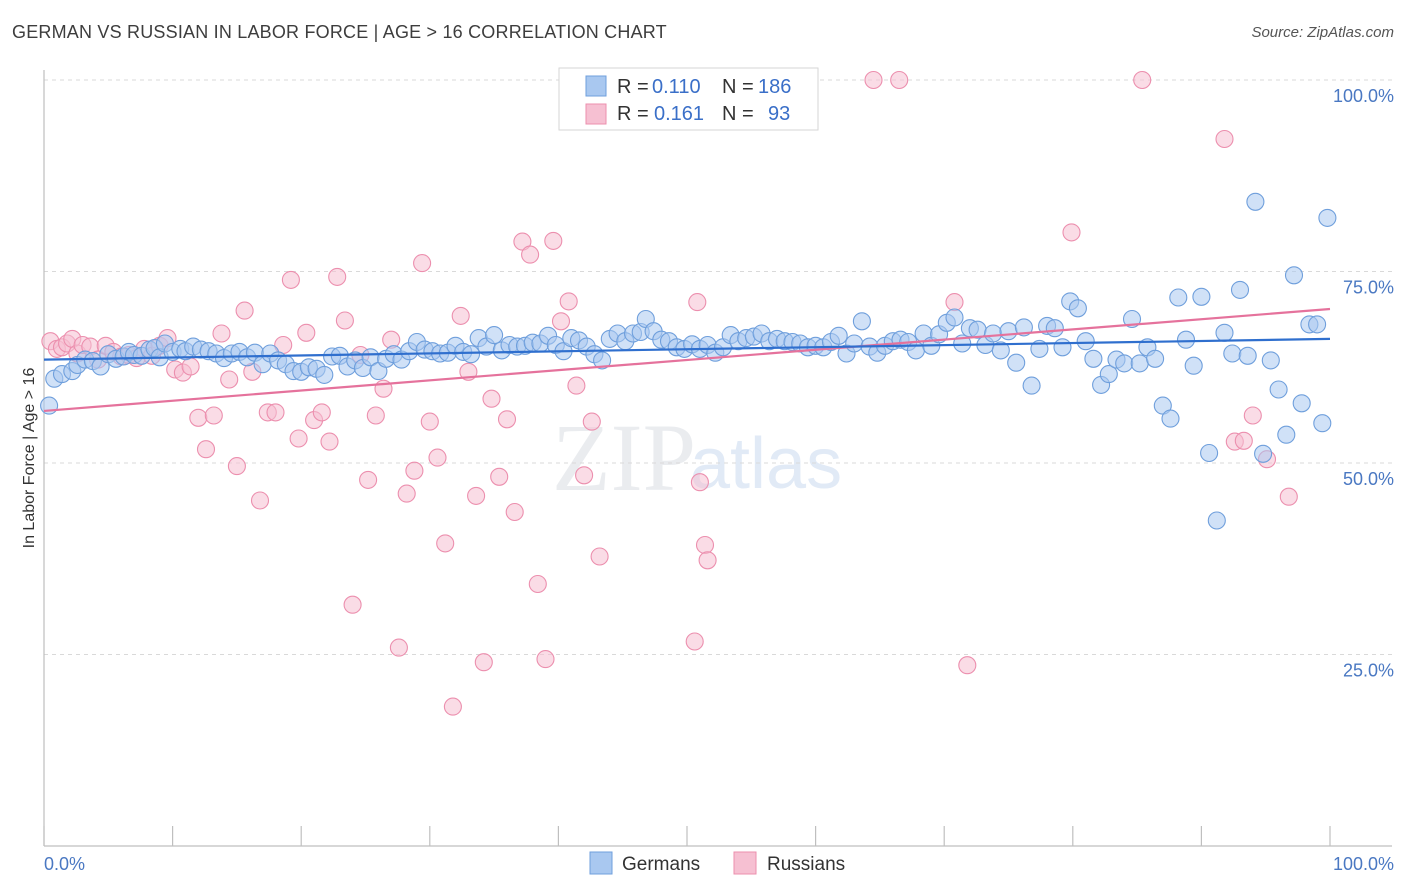 The width and height of the screenshot is (1406, 892). What do you see at coordinates (745, 863) in the screenshot?
I see `bottom-legend-russians-swatch` at bounding box center [745, 863].